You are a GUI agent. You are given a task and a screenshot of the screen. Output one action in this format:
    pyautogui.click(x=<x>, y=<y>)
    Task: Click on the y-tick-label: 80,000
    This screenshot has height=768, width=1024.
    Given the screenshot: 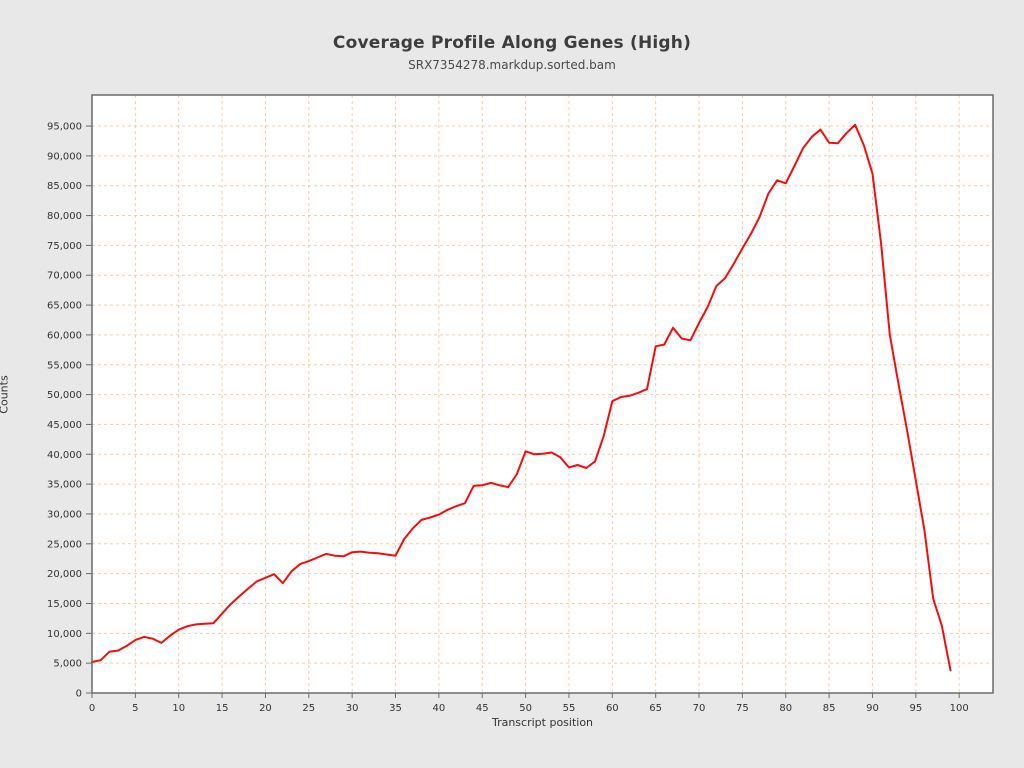 What is the action you would take?
    pyautogui.click(x=64, y=216)
    